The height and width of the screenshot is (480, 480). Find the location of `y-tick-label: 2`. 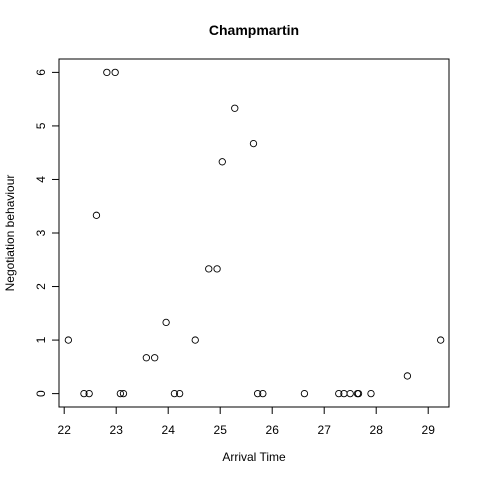

y-tick-label: 2 is located at coordinates (41, 286).